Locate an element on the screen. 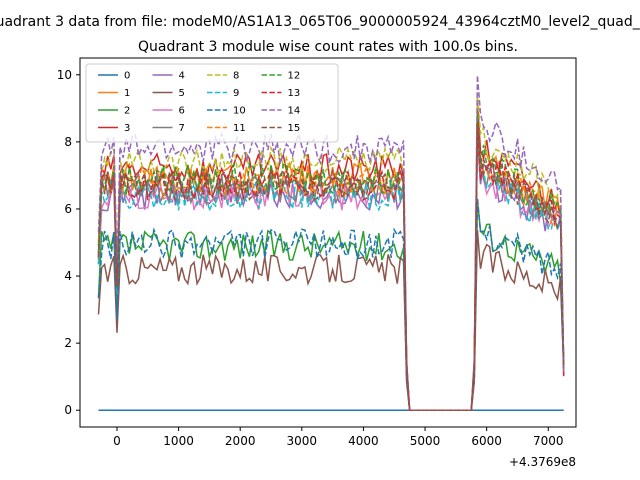 This screenshot has height=480, width=640. legend-label-6: 6 is located at coordinates (182, 111).